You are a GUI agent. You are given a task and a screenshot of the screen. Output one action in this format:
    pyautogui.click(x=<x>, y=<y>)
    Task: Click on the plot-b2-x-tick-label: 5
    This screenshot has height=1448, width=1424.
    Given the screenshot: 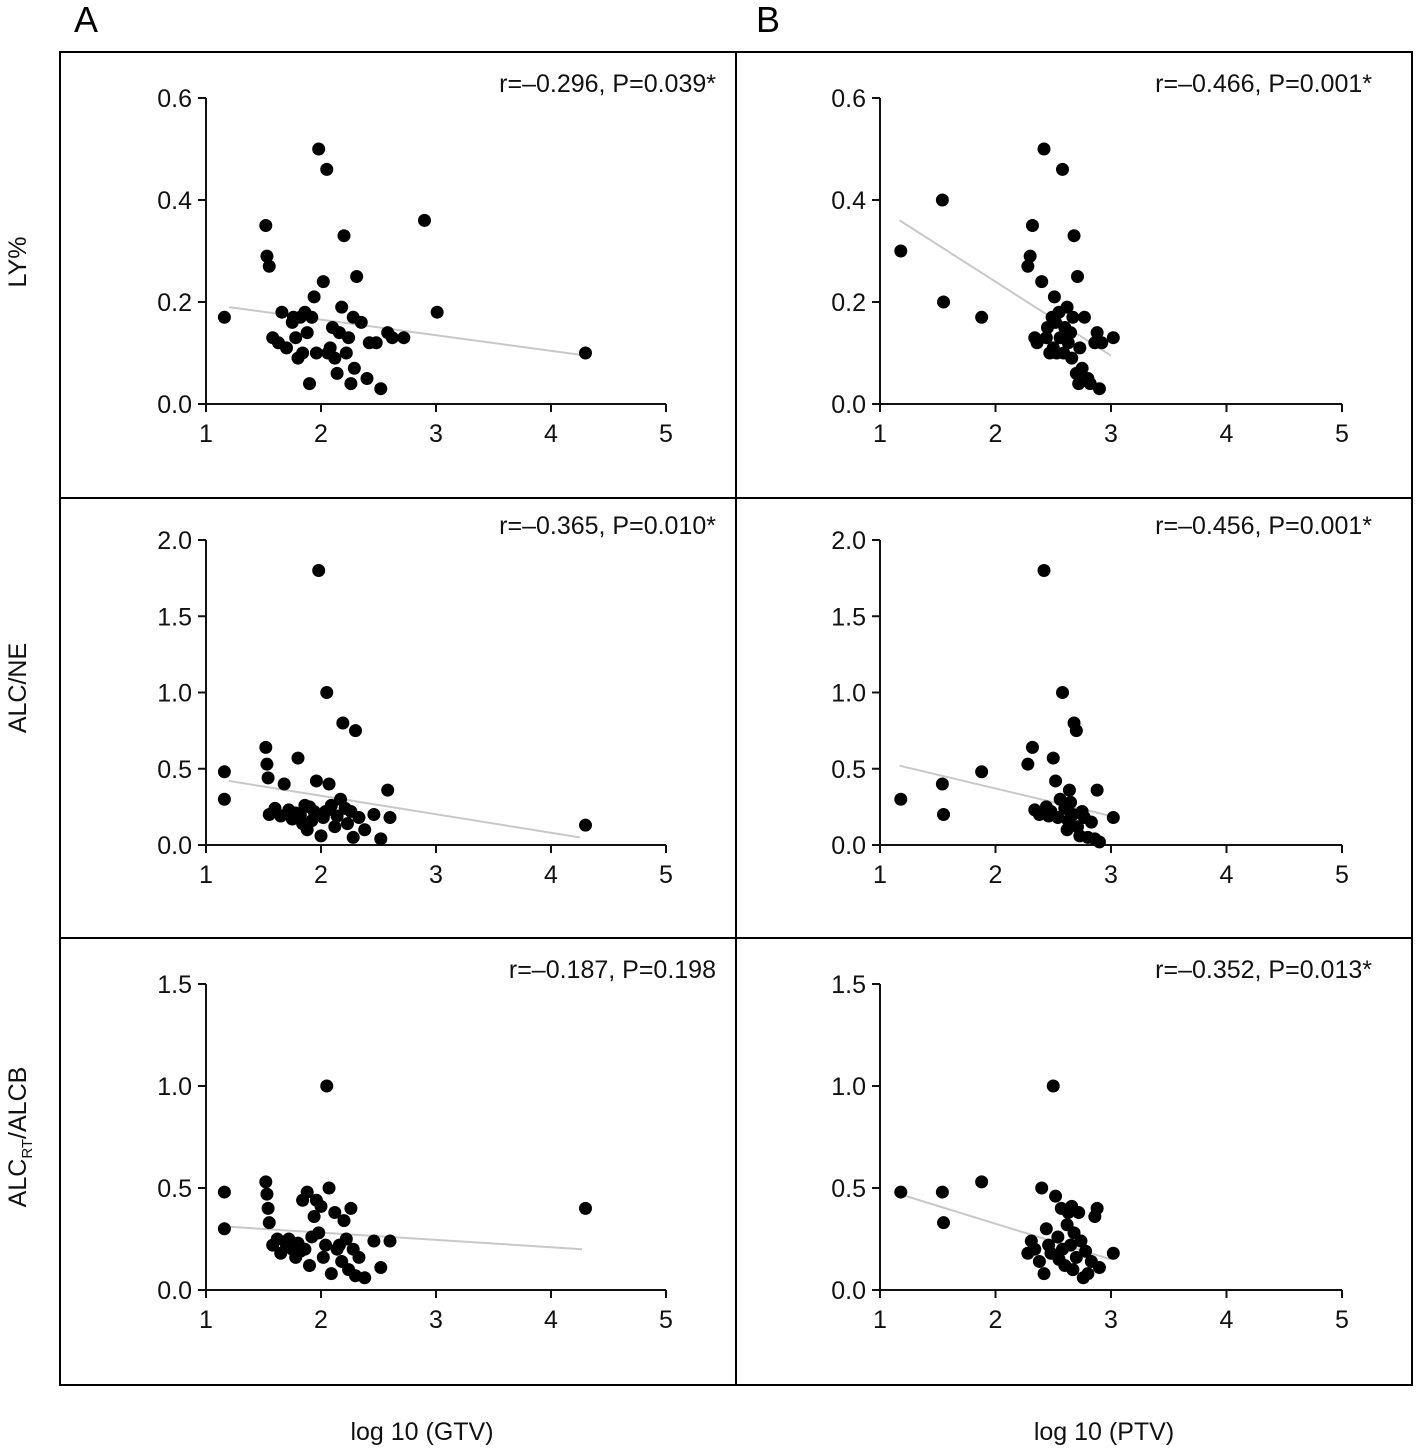 What is the action you would take?
    pyautogui.click(x=1342, y=875)
    